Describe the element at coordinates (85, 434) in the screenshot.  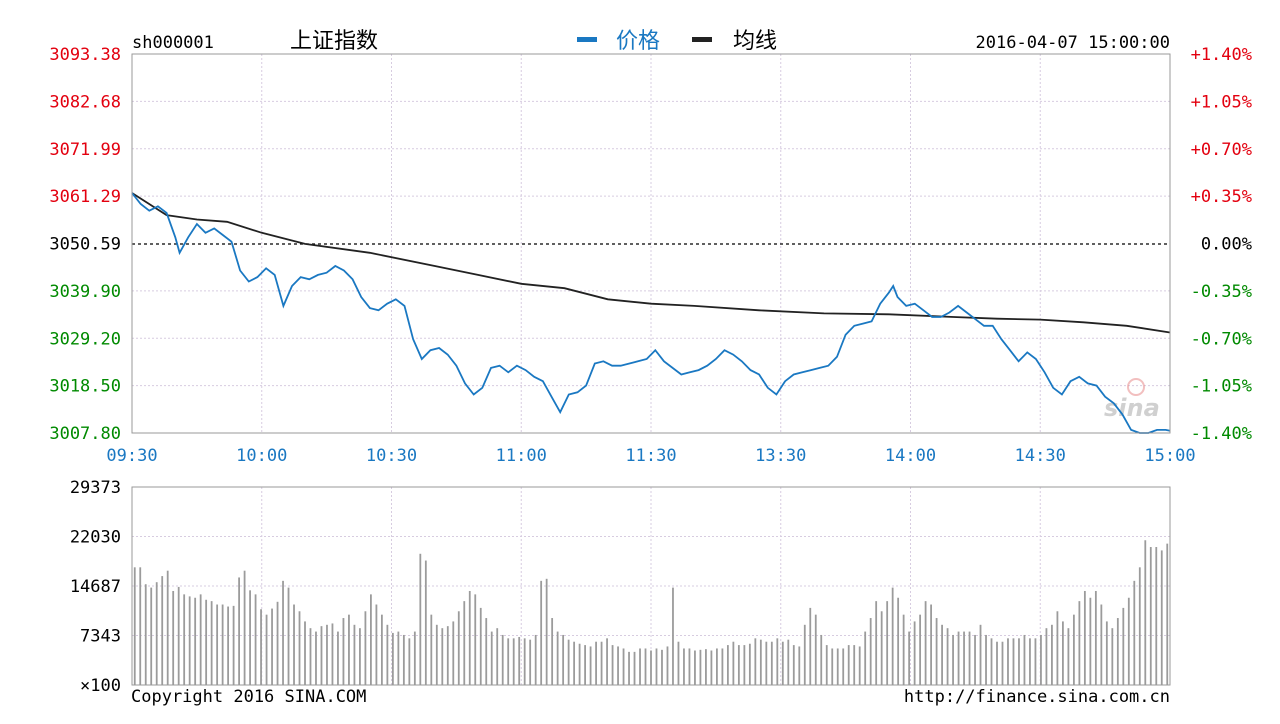
I see `price-tick-label: 3007.80` at that location.